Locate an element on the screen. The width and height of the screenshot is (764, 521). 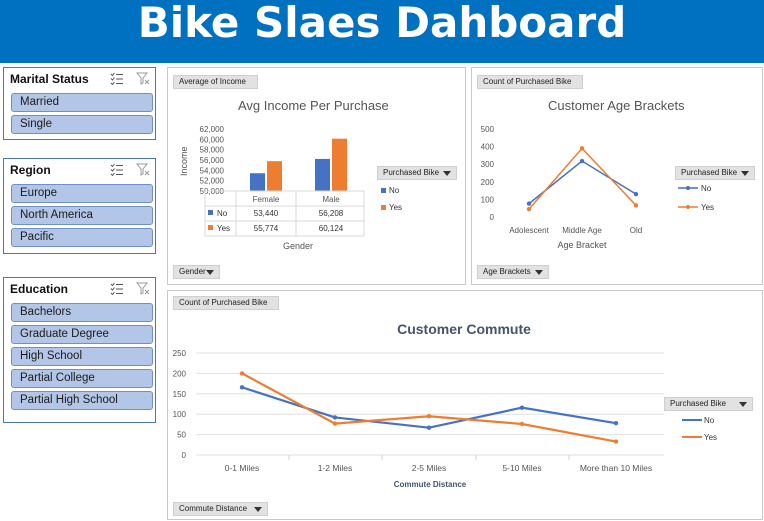
slicer-item-married: Married is located at coordinates (82, 102).